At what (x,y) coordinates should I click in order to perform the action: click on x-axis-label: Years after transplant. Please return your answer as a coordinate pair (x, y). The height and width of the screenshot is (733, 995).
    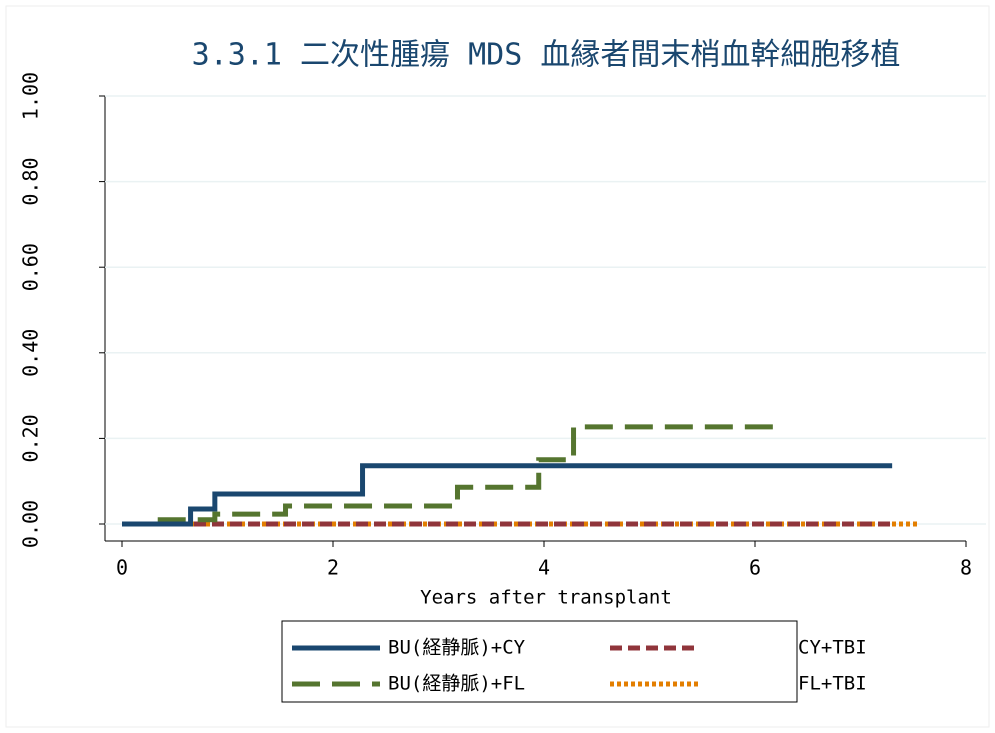
    Looking at the image, I should click on (546, 598).